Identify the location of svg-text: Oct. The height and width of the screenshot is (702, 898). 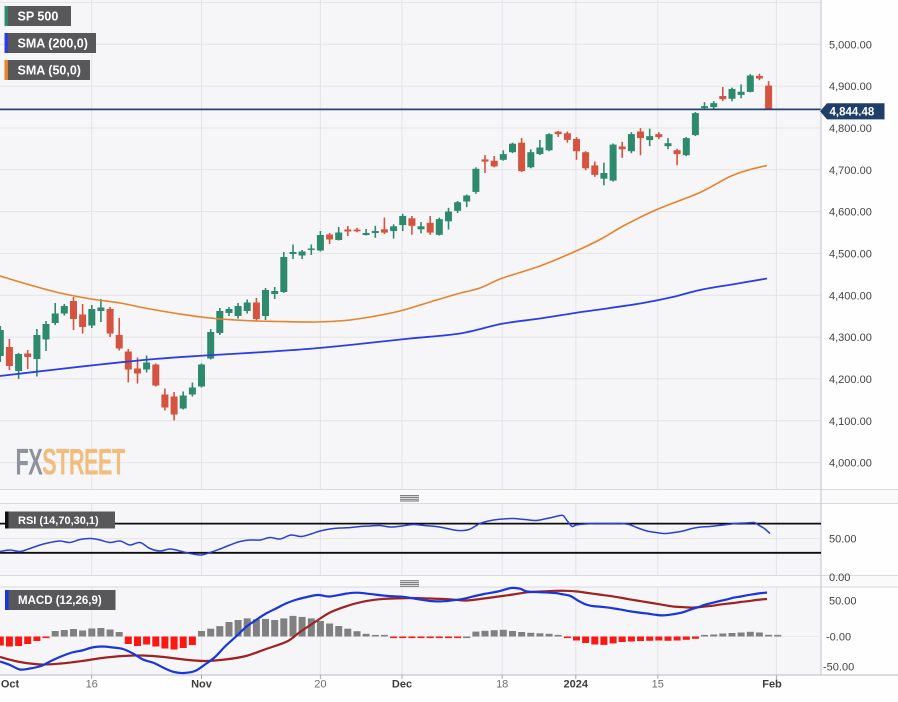
(10, 685).